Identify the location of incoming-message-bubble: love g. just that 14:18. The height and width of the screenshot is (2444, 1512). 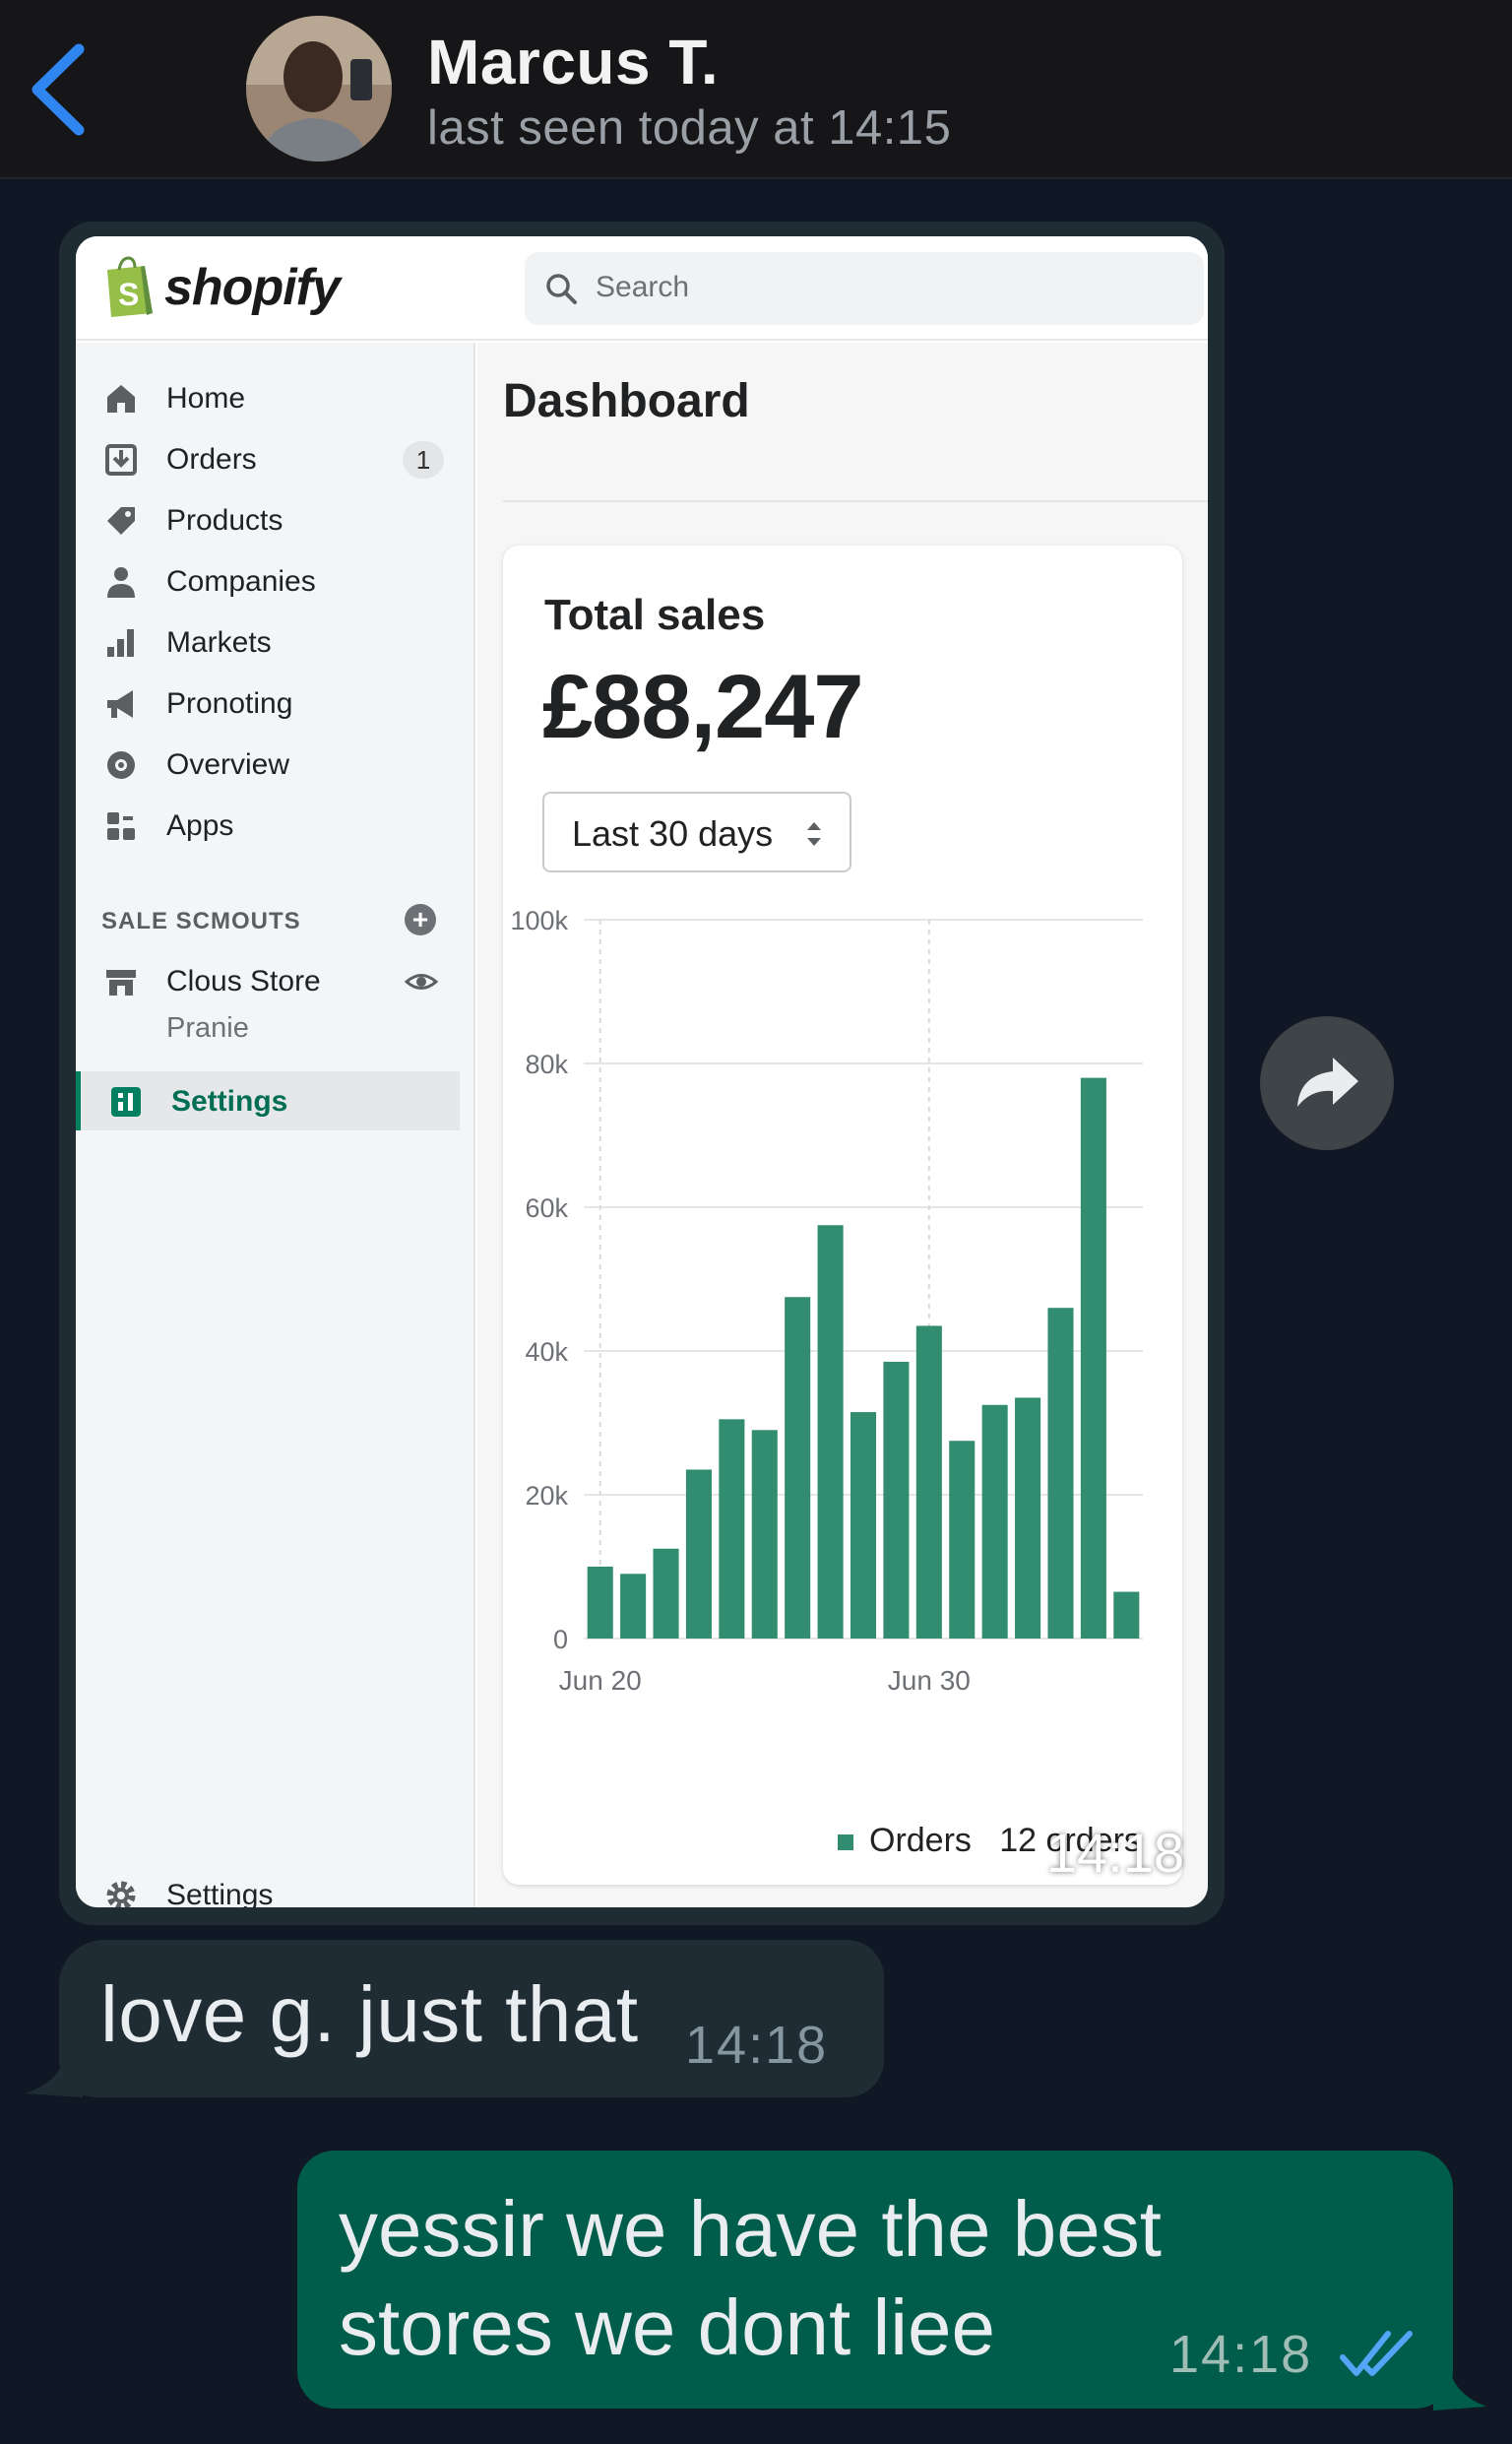
(471, 2019).